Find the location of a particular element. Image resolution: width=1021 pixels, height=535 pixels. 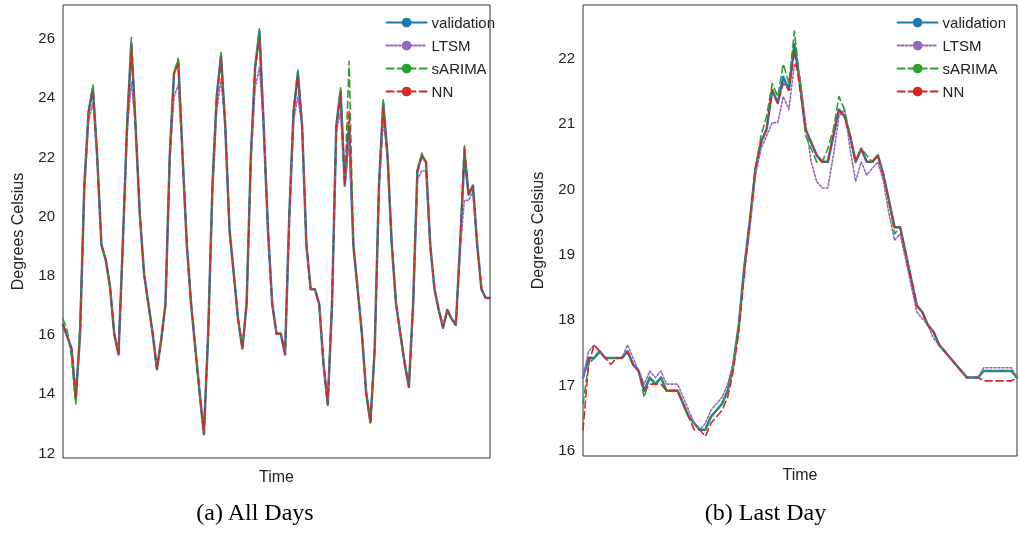

y-tick-label: 17 is located at coordinates (566, 384).